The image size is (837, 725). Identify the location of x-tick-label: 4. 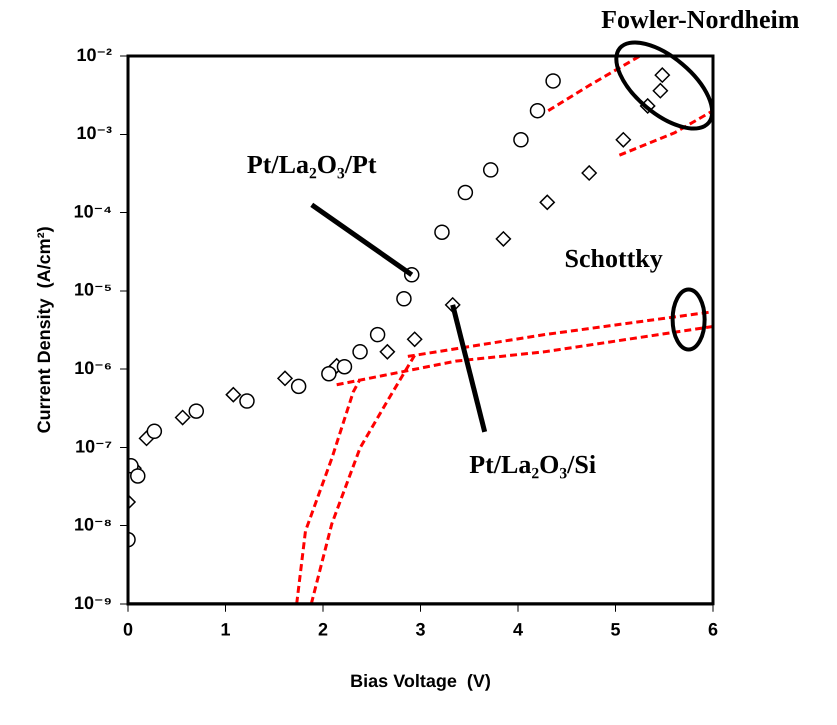
(518, 630).